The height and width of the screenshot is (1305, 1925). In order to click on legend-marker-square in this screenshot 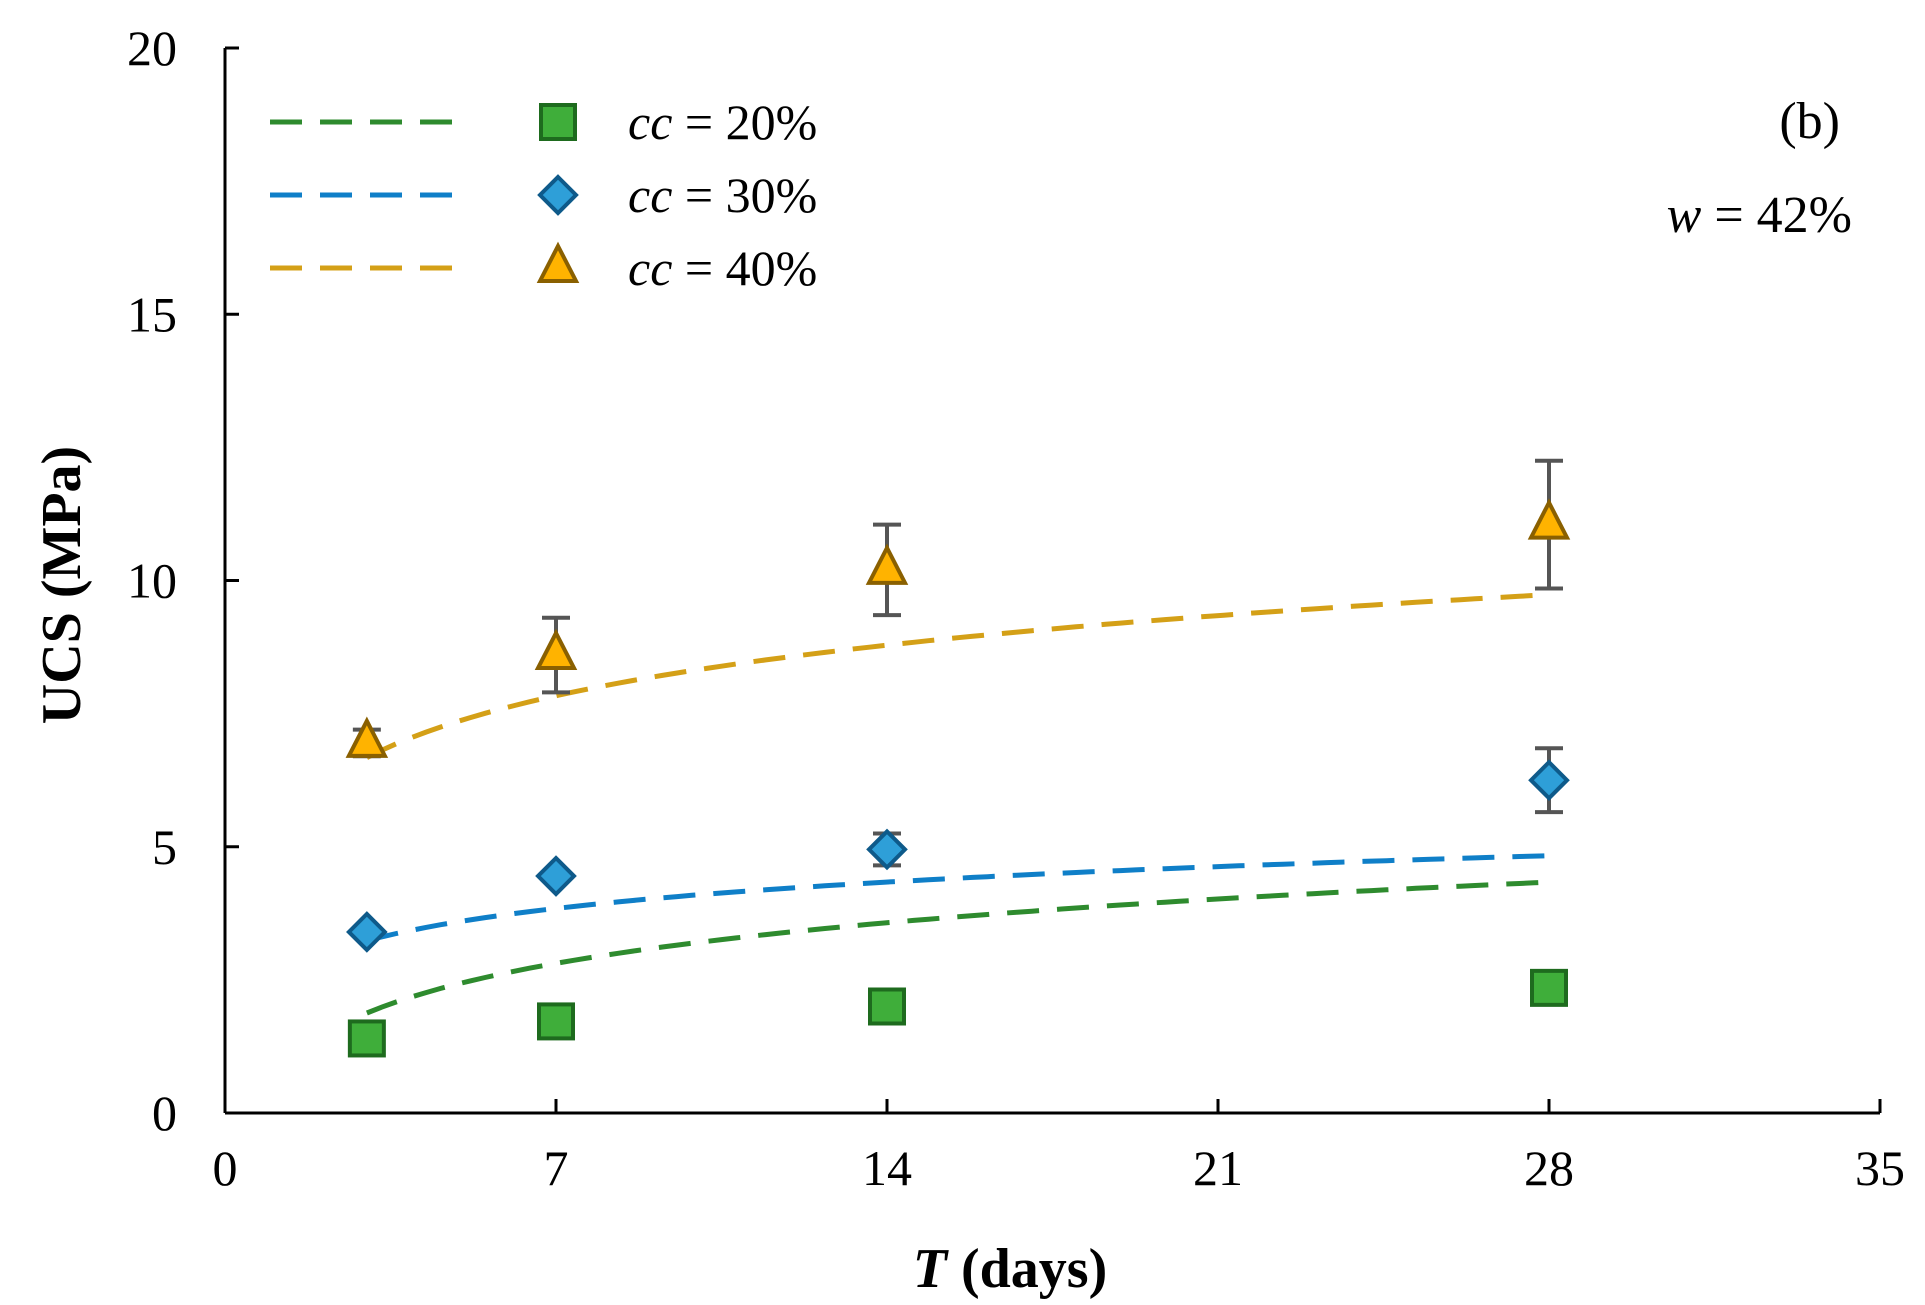, I will do `click(558, 122)`.